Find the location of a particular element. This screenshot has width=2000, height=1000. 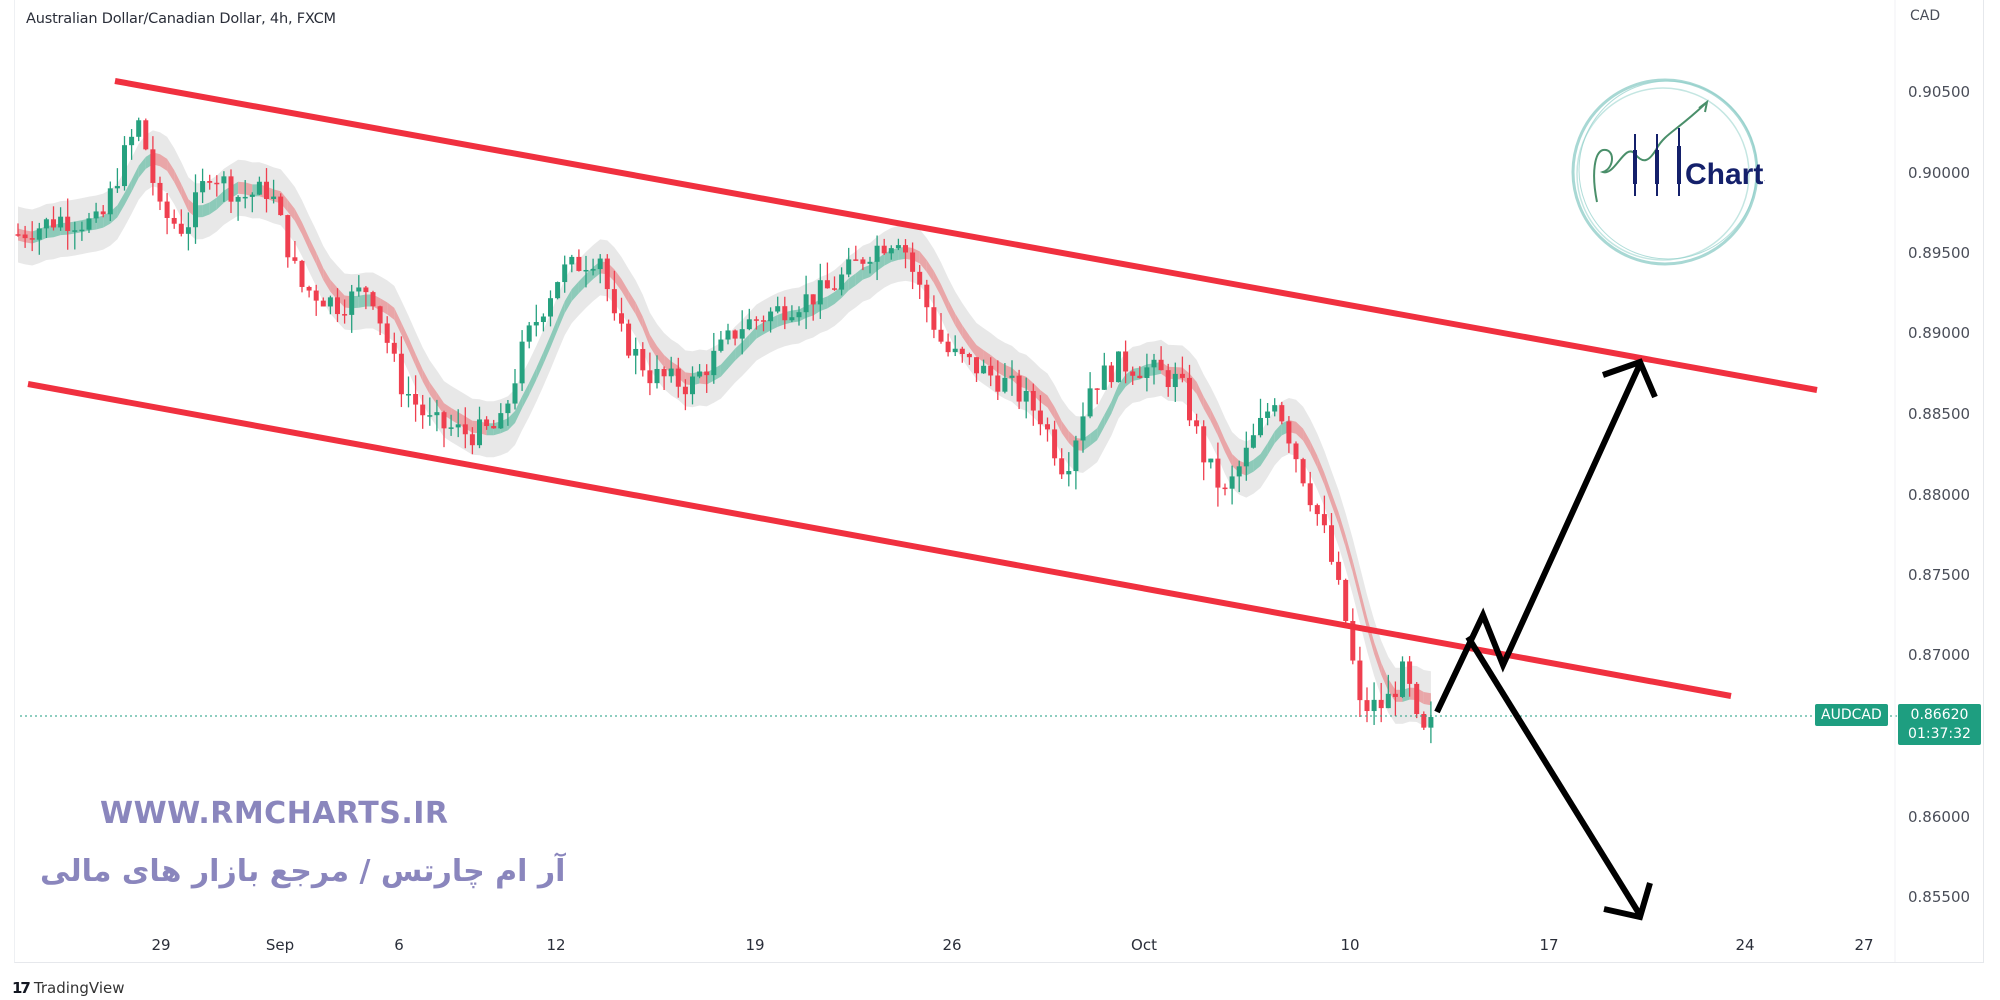

price-tick: 0.89000 is located at coordinates (1939, 333).